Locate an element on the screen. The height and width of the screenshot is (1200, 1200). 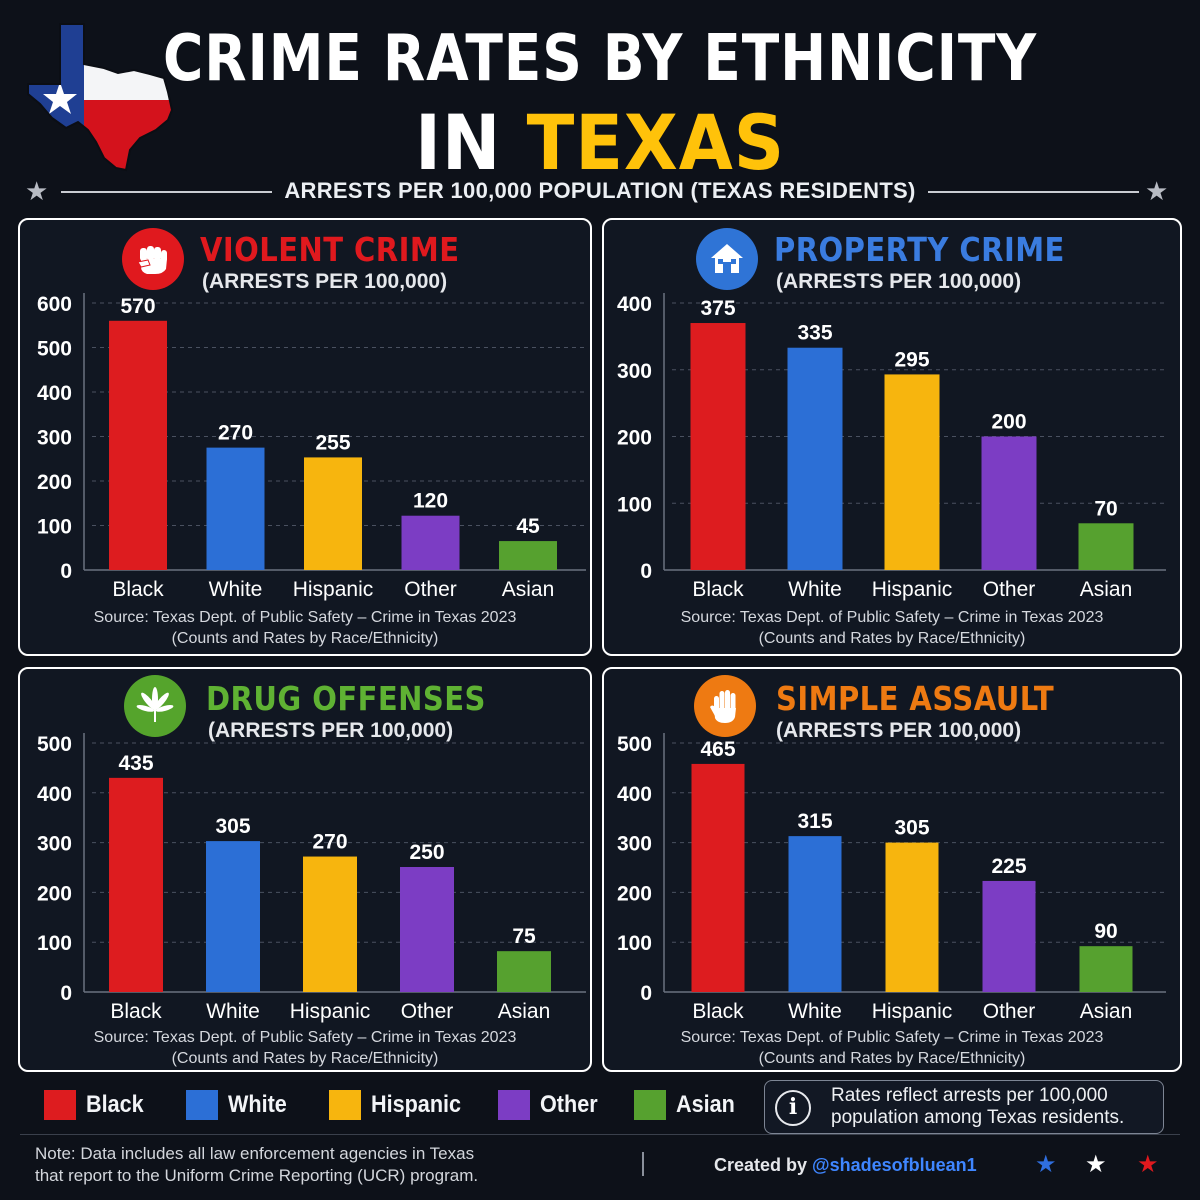
data-label: 225 is located at coordinates (1008, 866).